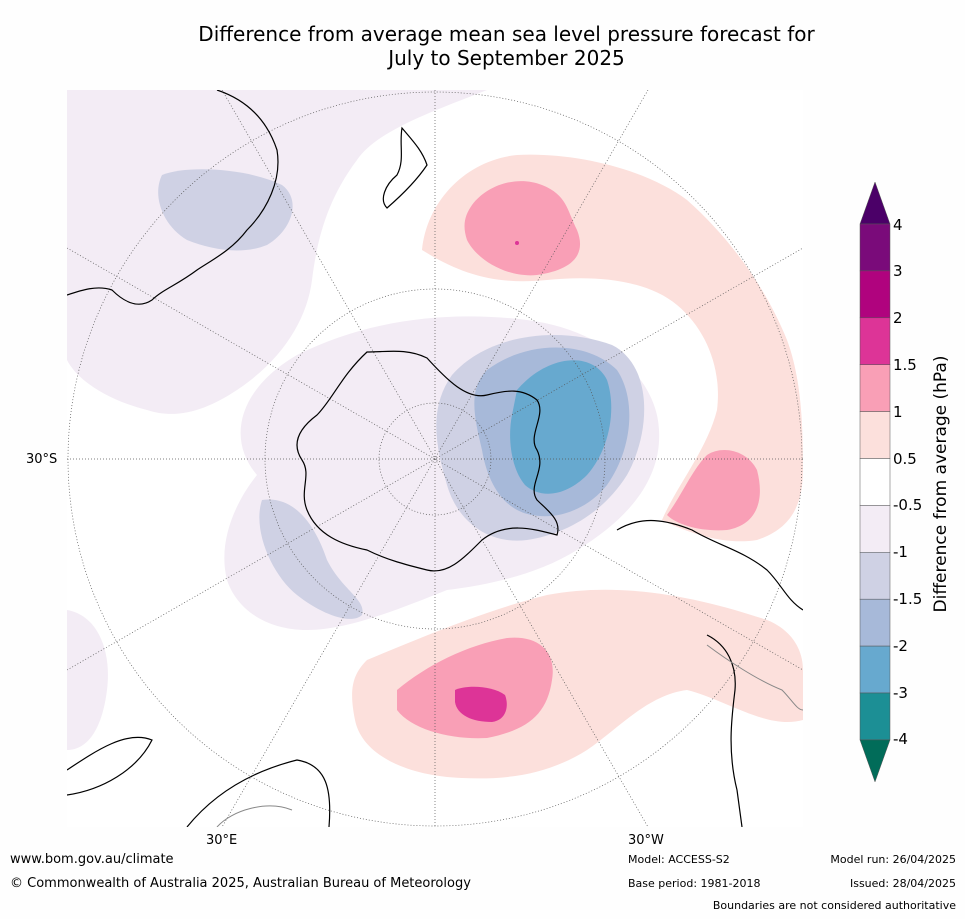 This screenshot has width=965, height=919. What do you see at coordinates (709, 673) in the screenshot?
I see `south-america-coast` at bounding box center [709, 673].